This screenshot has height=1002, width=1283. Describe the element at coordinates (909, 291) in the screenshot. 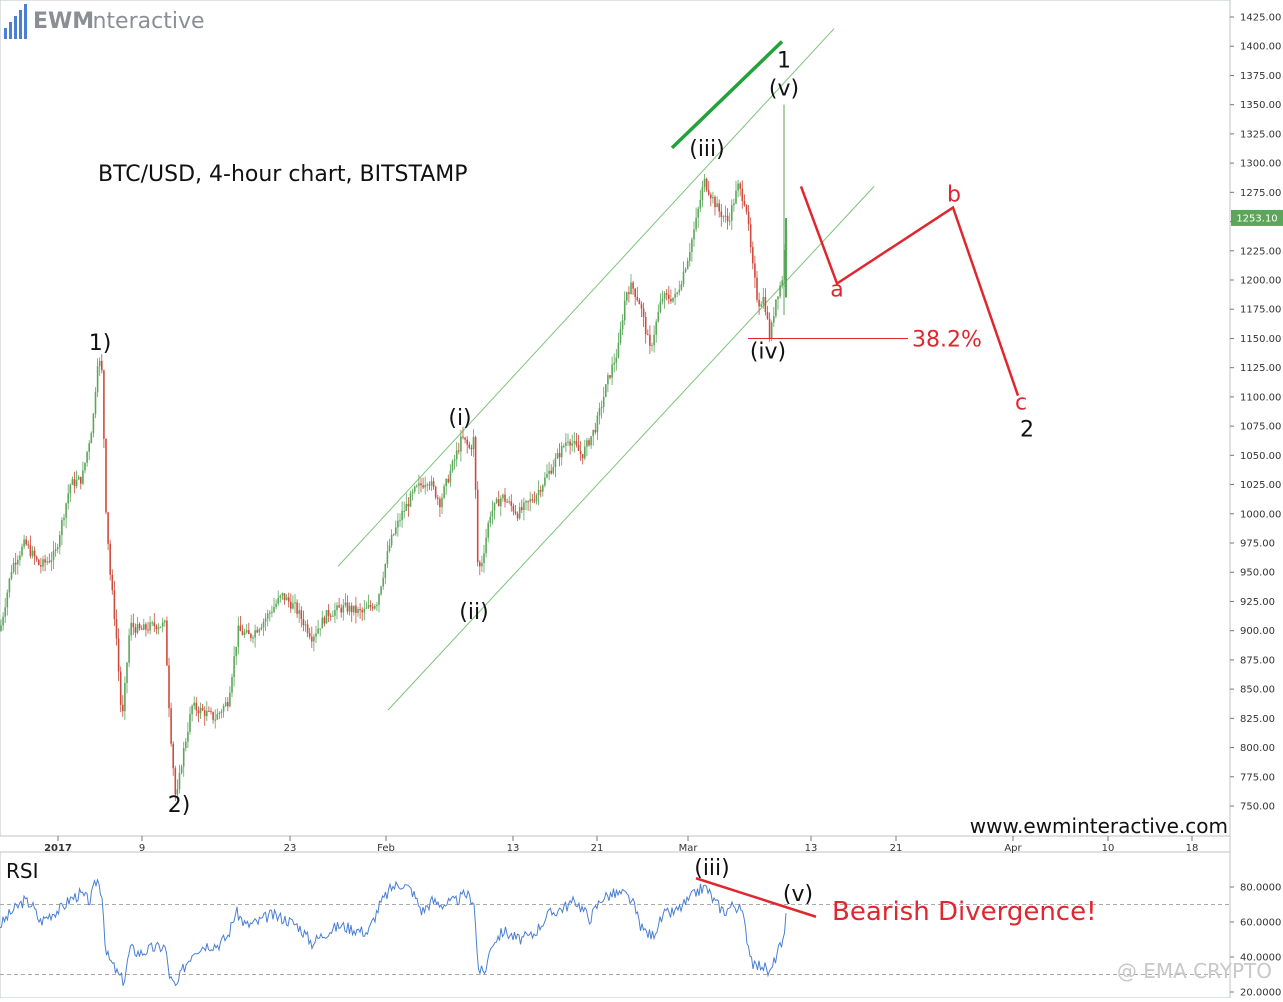

I see `abc-projection-line` at that location.